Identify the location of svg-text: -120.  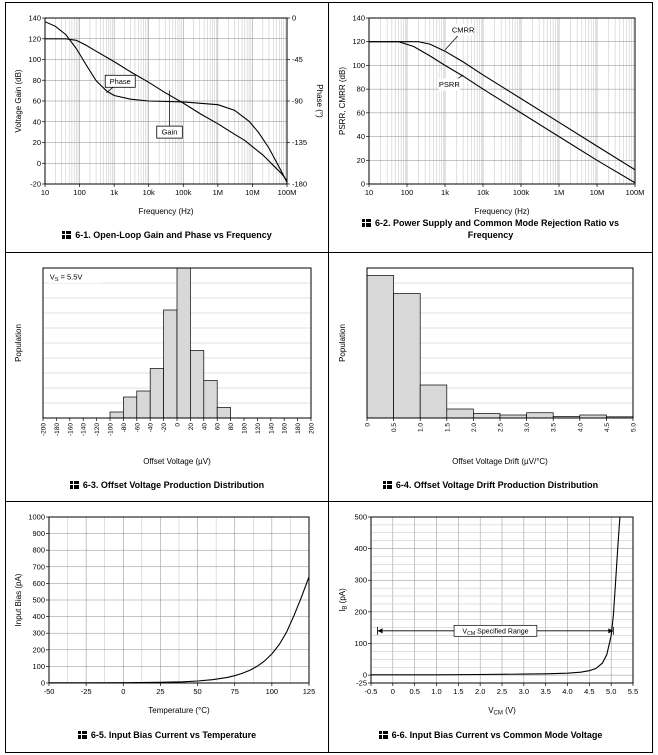
(97, 428).